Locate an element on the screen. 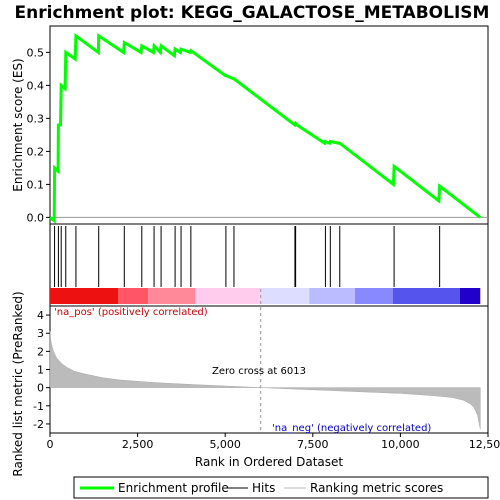 This screenshot has width=500, height=500. x-tick-label: 7,500 is located at coordinates (313, 444).